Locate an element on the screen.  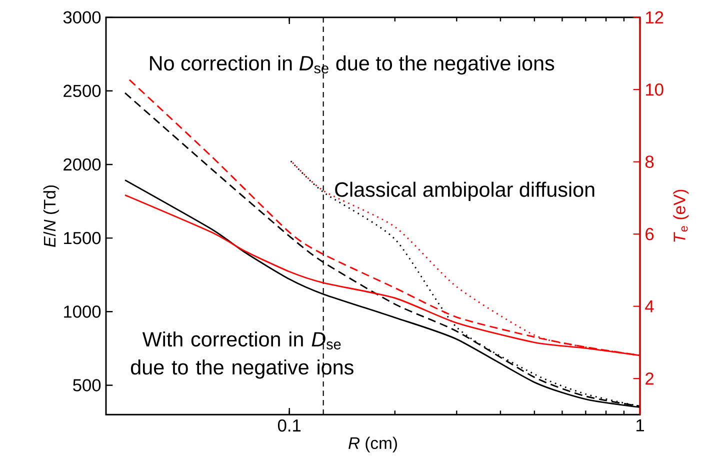
annotation: Classical ambipolar diffusion is located at coordinates (464, 191).